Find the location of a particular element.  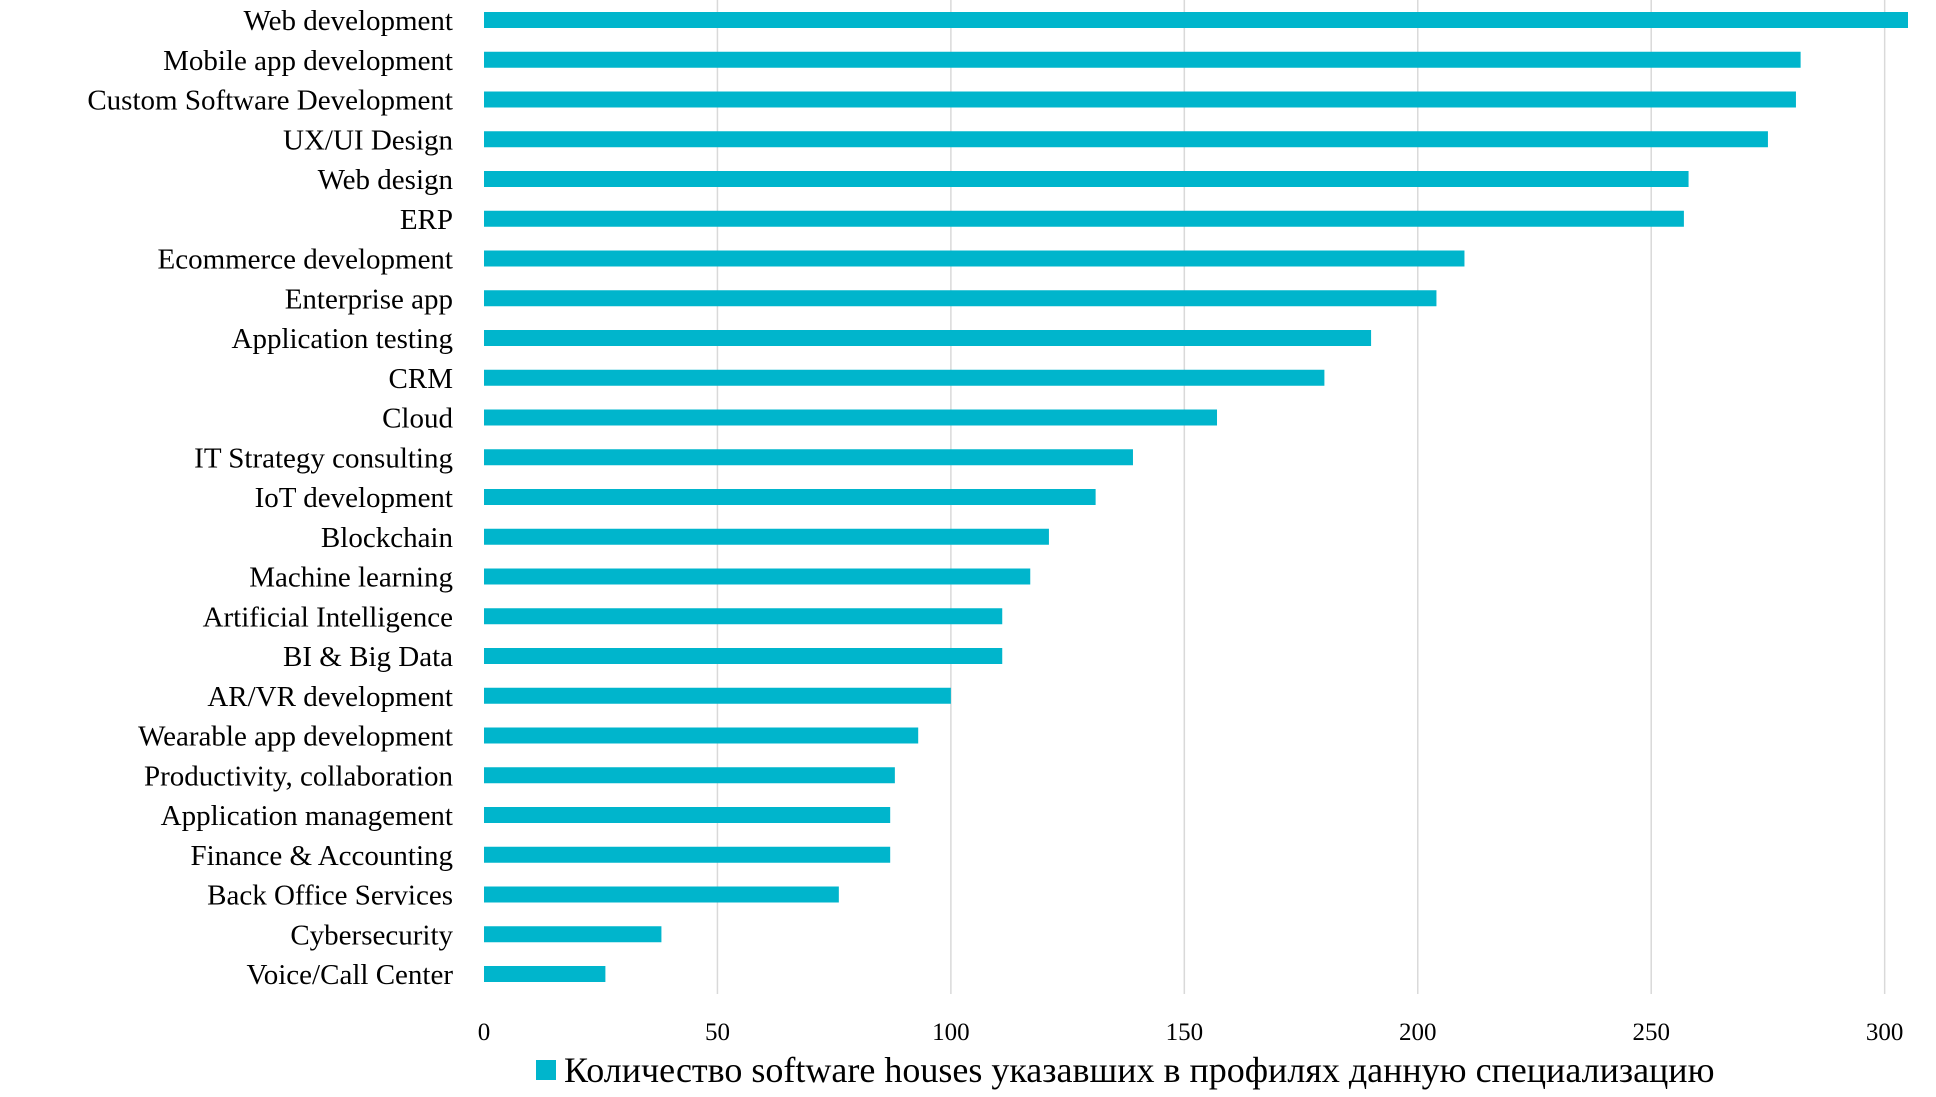

category-label: Cloud is located at coordinates (417, 419).